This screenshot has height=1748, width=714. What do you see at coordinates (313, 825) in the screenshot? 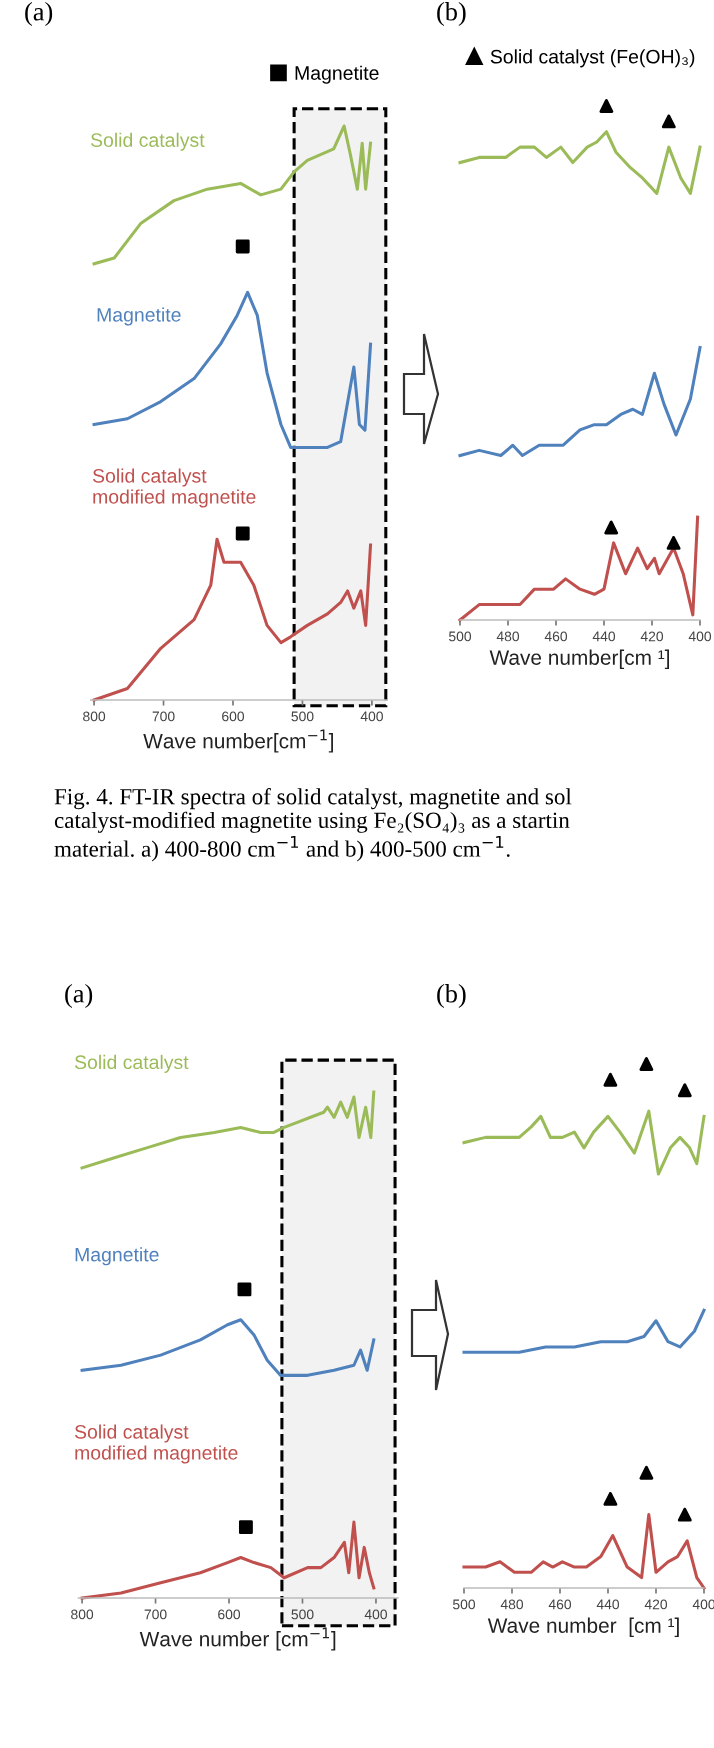
I see `caption: Fig. 4. FT-IR spectra of solid catalyst, magnetite and sol catalyst-modified magnetite using Fe₂(SO₄)₃ as a startin material. a) 400-800 cm$^{−1}$ and b) 400-500 cm$^{−1}$.` at bounding box center [313, 825].